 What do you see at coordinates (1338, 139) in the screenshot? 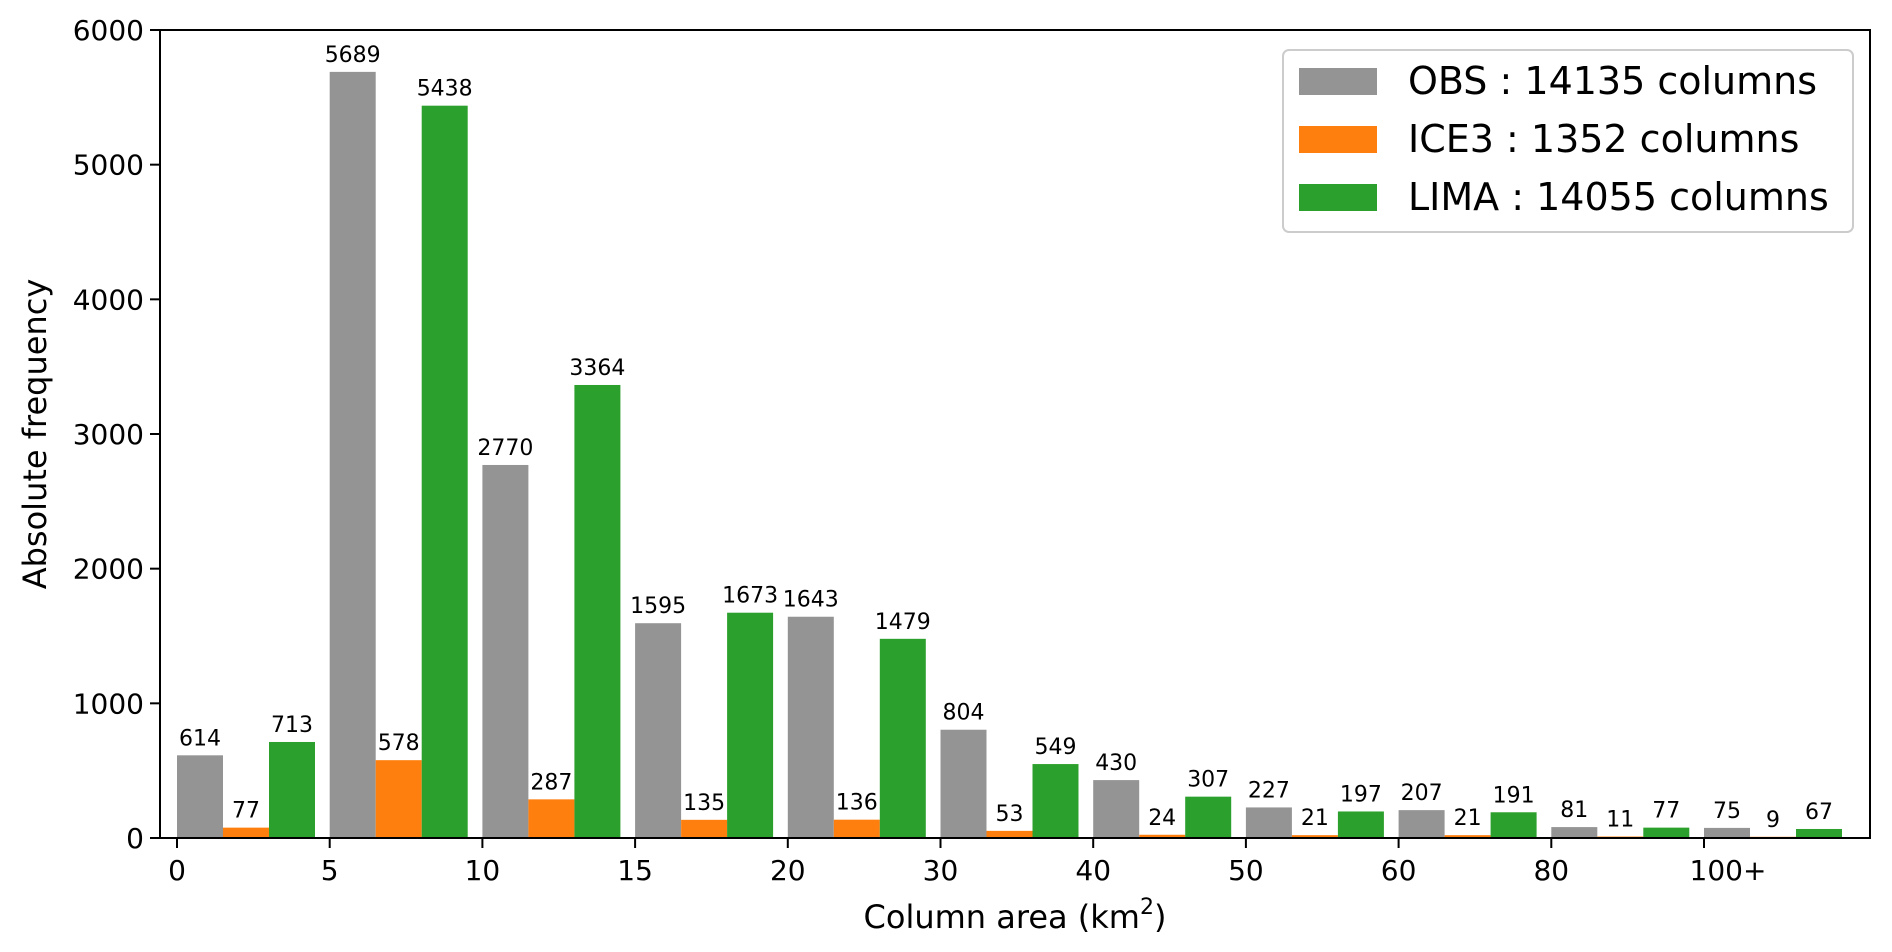
I see `legend-swatch-ice3` at bounding box center [1338, 139].